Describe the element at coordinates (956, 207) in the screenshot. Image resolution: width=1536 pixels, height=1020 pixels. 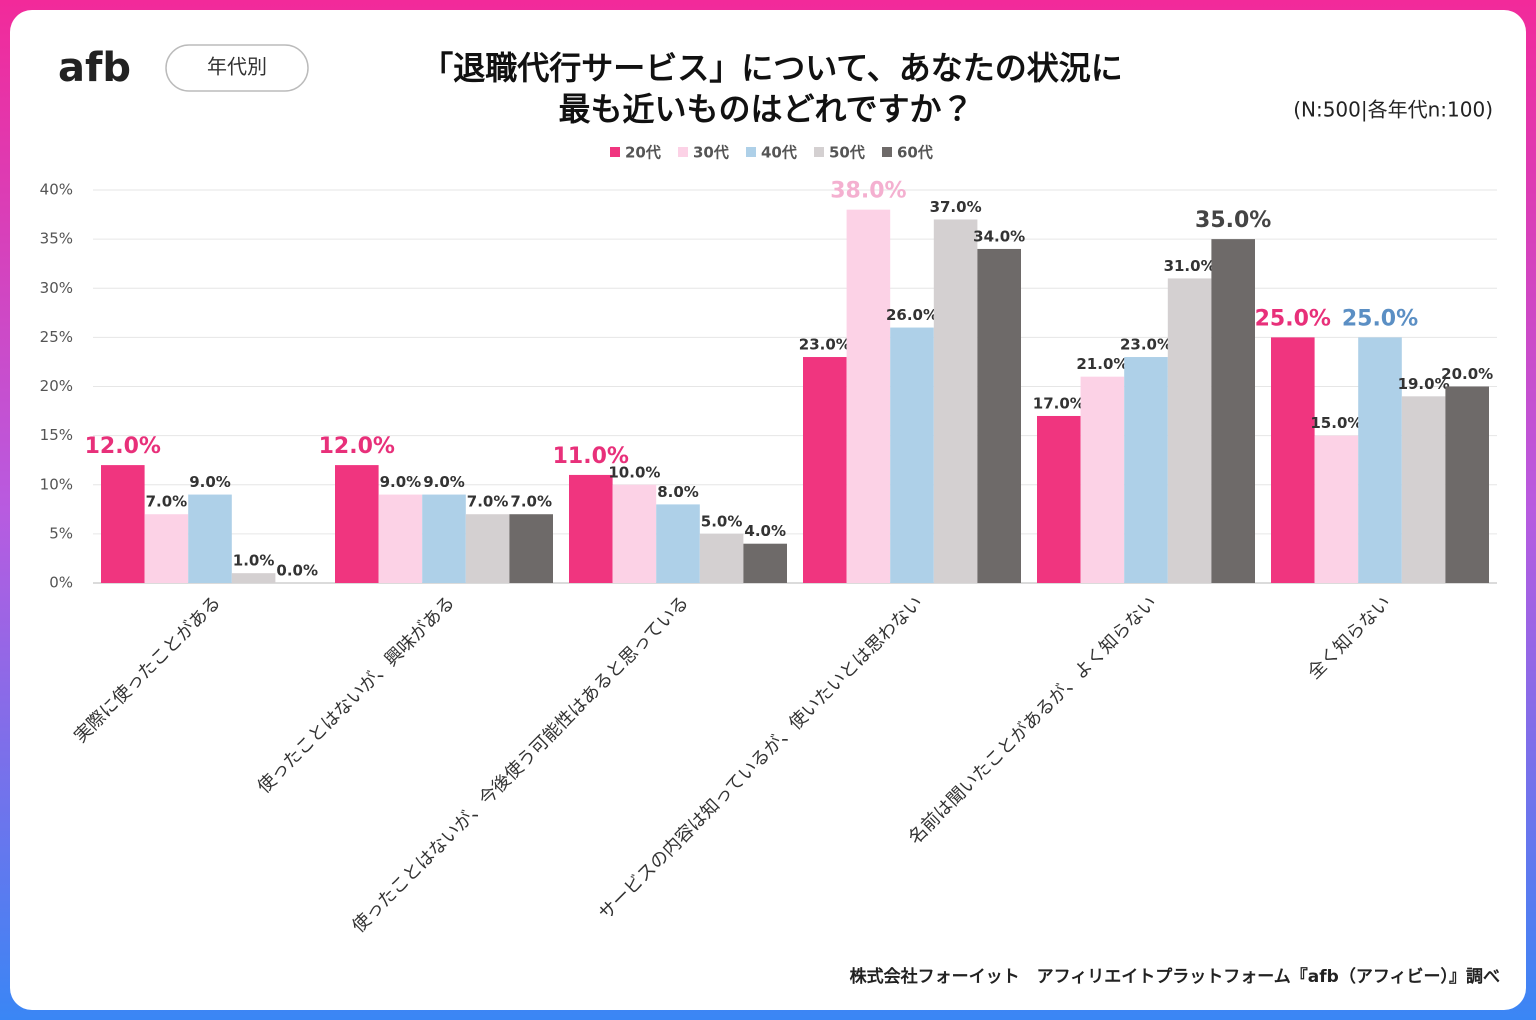
I see `value-label: 37.0%` at that location.